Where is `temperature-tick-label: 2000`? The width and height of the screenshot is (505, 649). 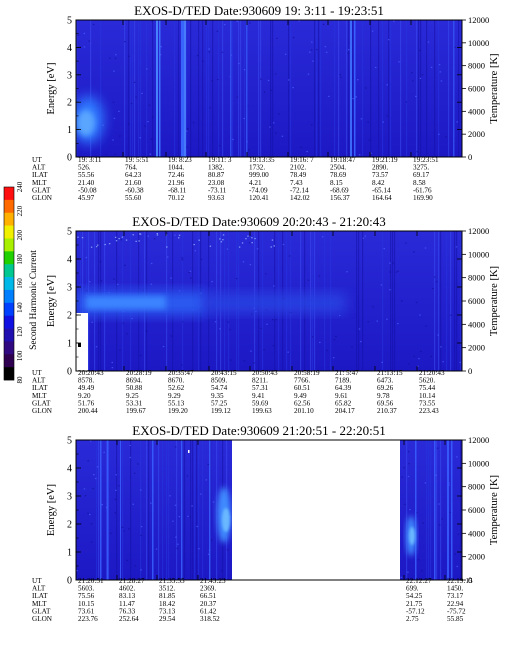
temperature-tick-label: 2000 is located at coordinates (476, 348).